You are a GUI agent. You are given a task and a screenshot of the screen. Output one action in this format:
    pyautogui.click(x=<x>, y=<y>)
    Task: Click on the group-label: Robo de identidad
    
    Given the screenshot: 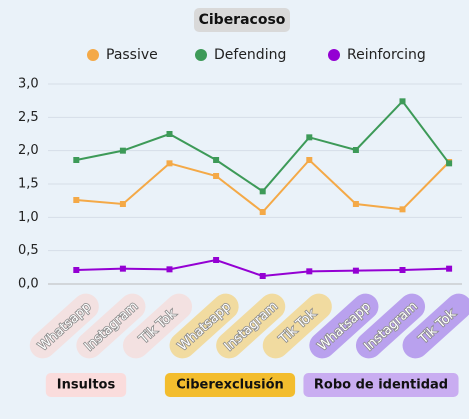 What is the action you would take?
    pyautogui.click(x=381, y=385)
    